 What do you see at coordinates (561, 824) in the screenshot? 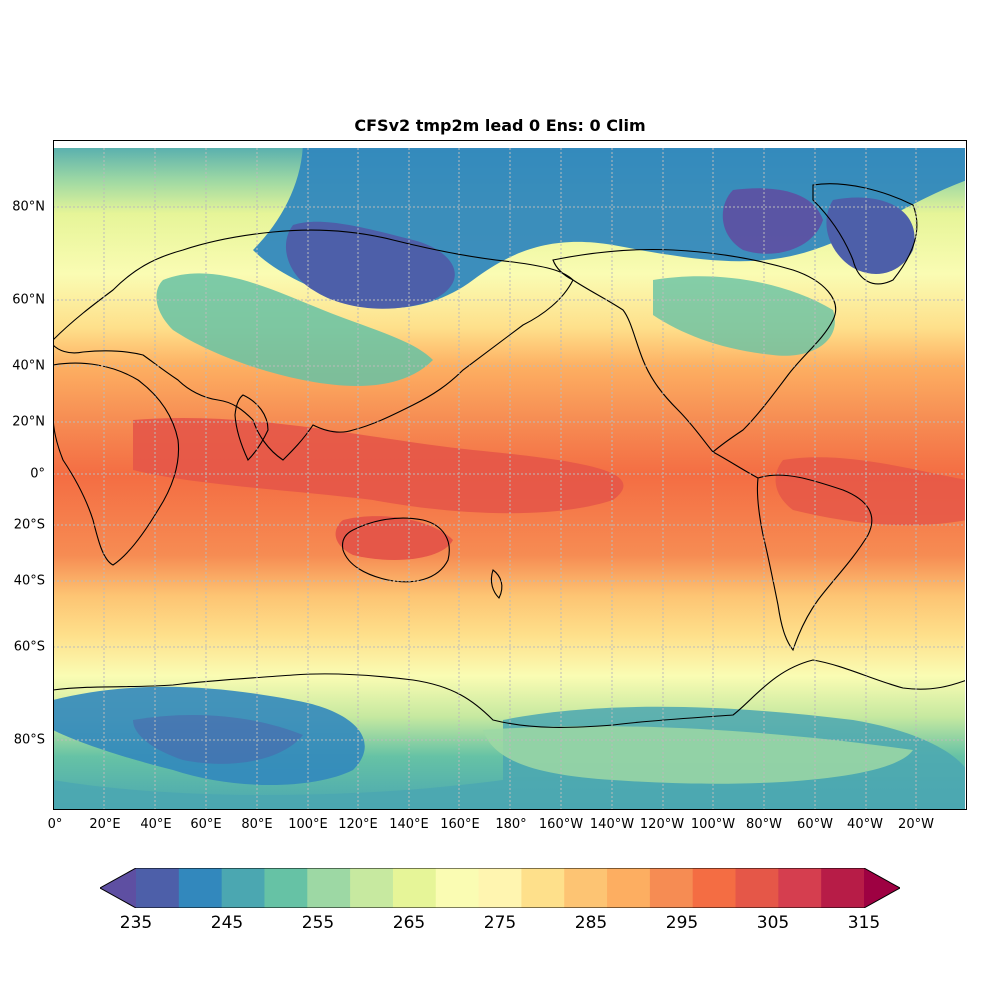
I see `lon-label-160w: 160°W` at bounding box center [561, 824].